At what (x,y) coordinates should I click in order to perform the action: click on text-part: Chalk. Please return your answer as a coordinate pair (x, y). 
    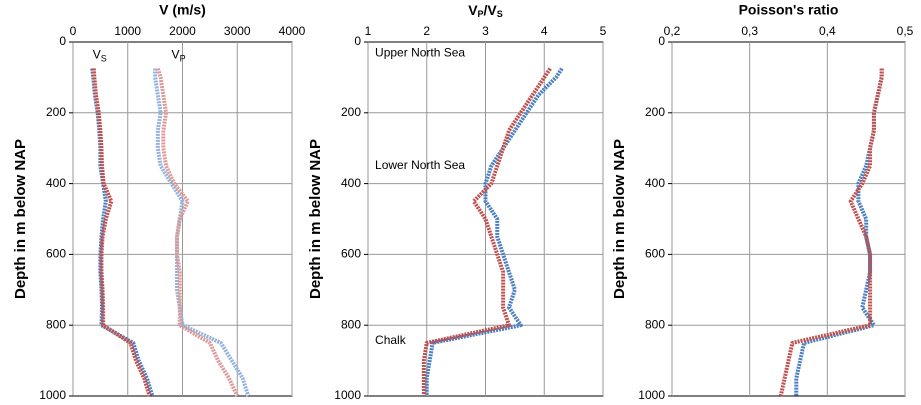
    Looking at the image, I should click on (391, 340).